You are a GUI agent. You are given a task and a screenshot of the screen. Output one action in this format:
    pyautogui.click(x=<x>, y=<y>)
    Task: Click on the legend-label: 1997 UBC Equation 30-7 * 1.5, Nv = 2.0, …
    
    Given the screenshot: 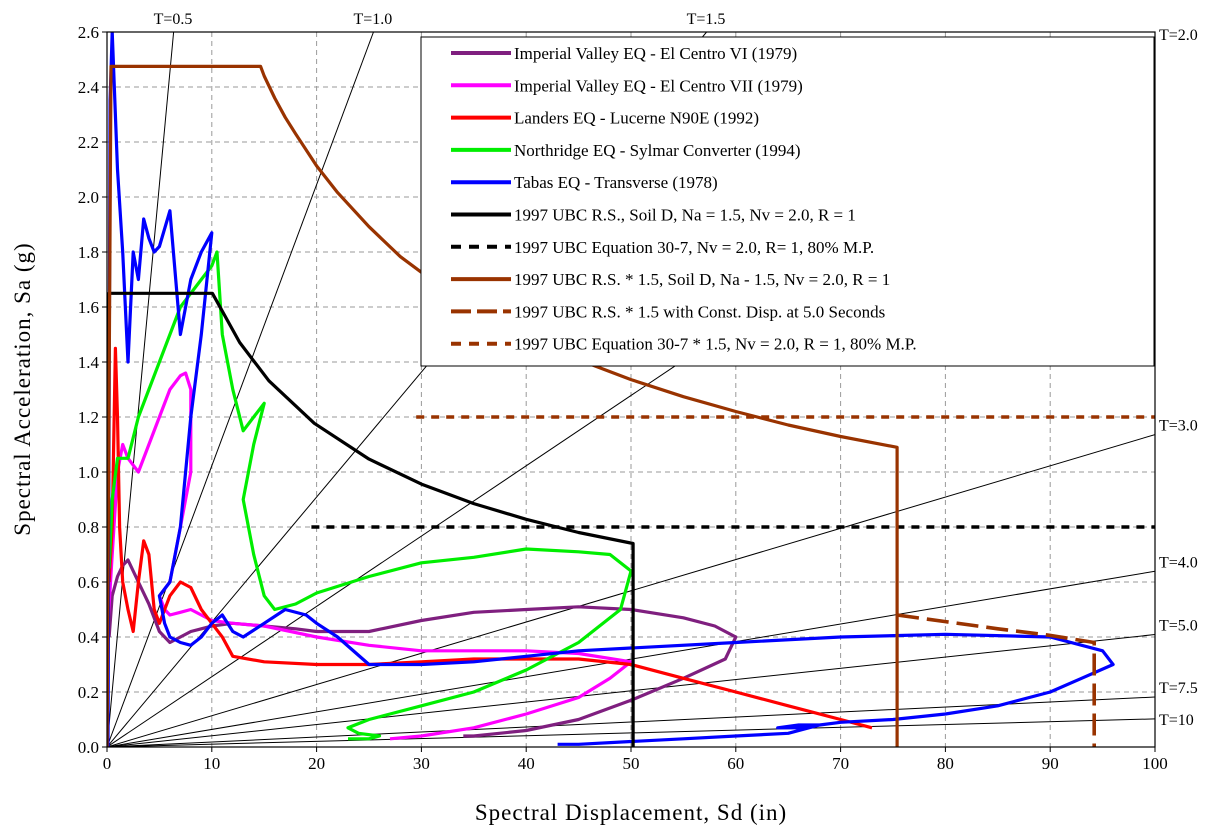 What is the action you would take?
    pyautogui.click(x=715, y=344)
    